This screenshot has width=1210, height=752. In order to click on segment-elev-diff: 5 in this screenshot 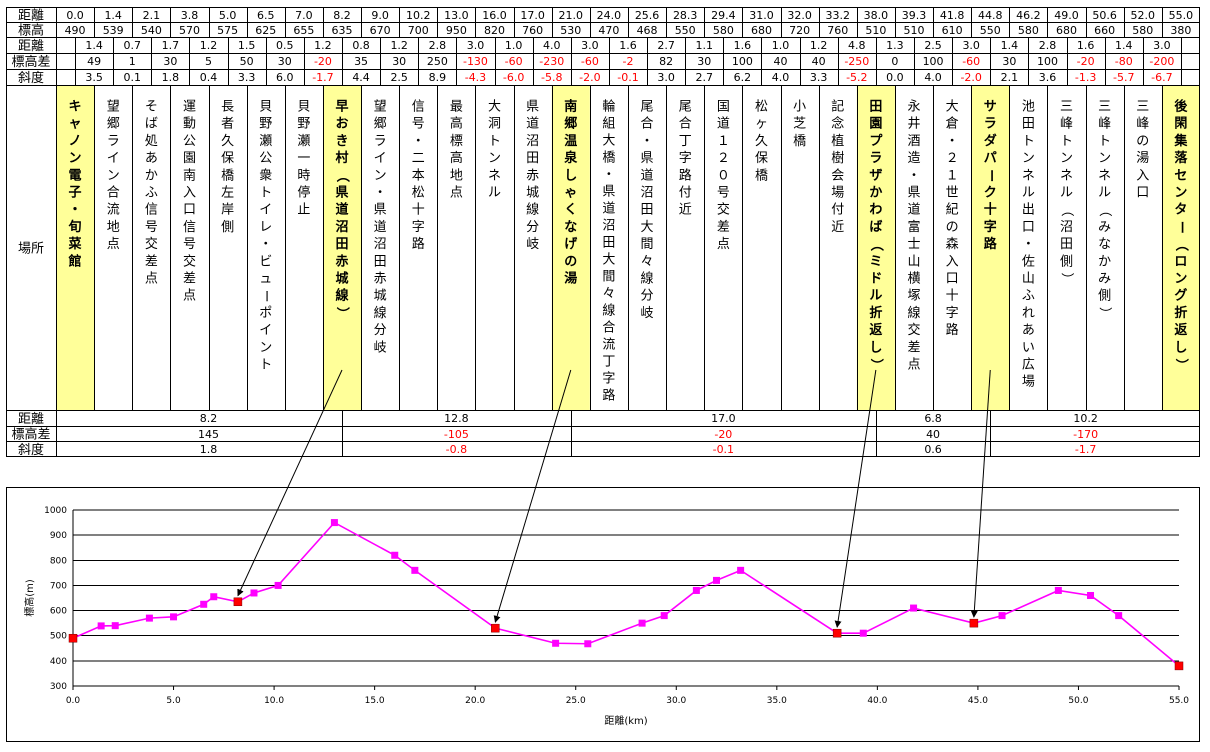, I will do `click(208, 61)`.